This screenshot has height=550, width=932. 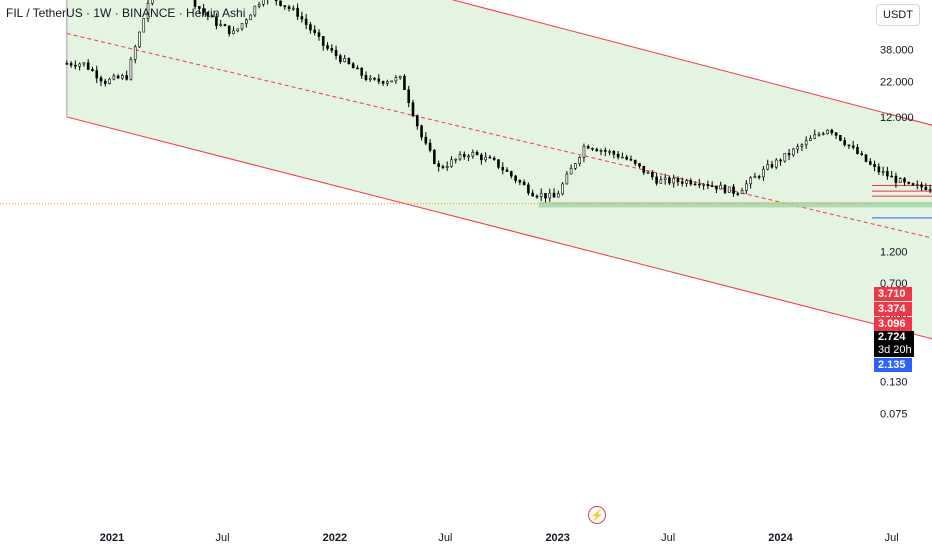 What do you see at coordinates (466, 202) in the screenshot?
I see `horizontal-levels` at bounding box center [466, 202].